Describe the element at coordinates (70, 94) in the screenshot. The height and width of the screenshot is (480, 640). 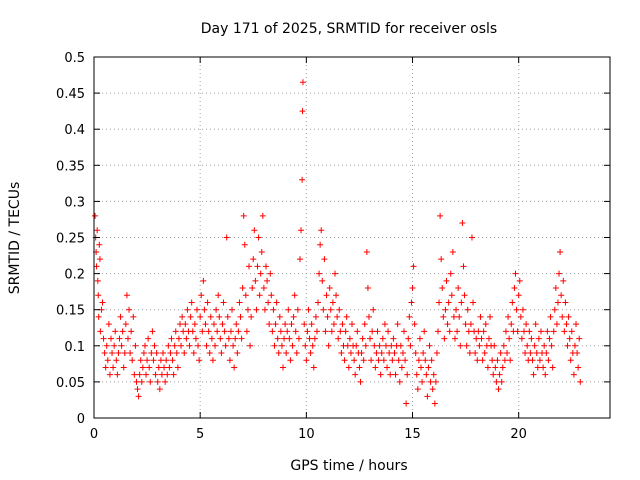
I see `y-tick-label: 0.45` at that location.